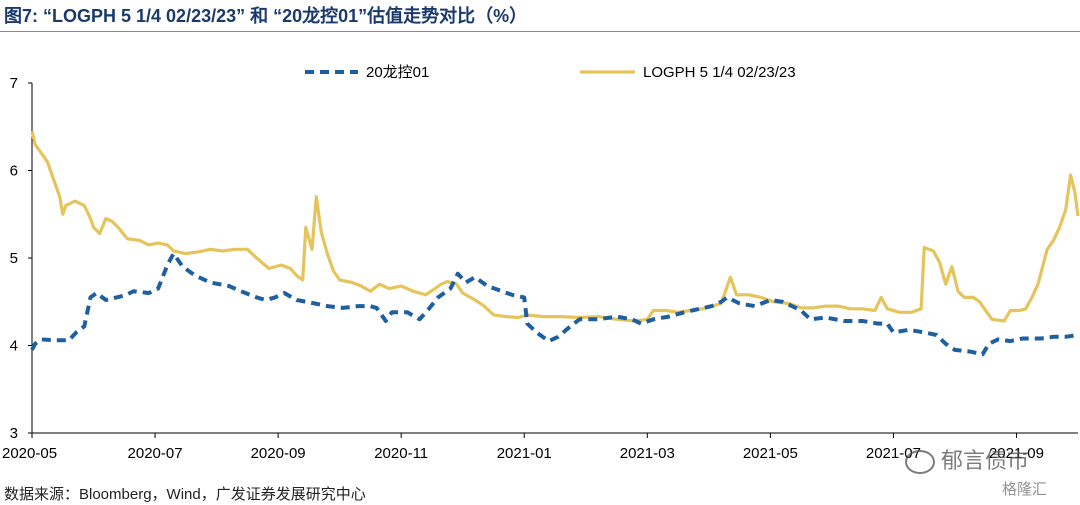 Image resolution: width=1080 pixels, height=505 pixels. Describe the element at coordinates (550, 72) in the screenshot. I see `legend: 20龙控01 LOGPH 5 1/4 02/23/23` at that location.